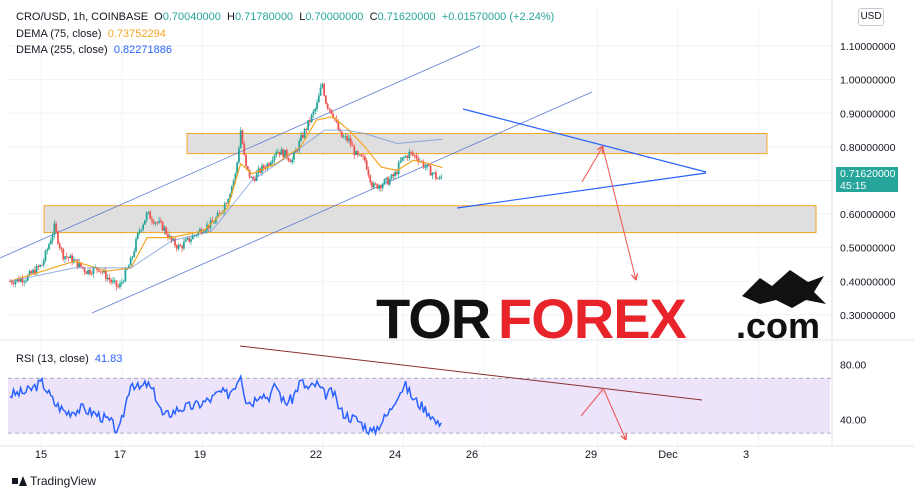 This screenshot has height=498, width=914. What do you see at coordinates (477, 143) in the screenshot?
I see `resistance-zone` at bounding box center [477, 143].